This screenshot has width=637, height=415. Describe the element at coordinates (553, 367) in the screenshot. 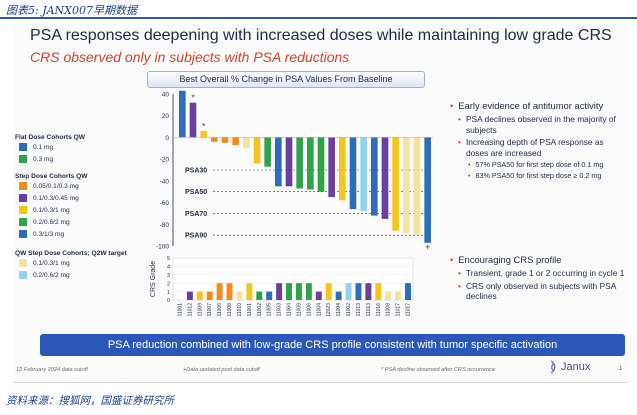

I see `janux-logo-icon` at that location.